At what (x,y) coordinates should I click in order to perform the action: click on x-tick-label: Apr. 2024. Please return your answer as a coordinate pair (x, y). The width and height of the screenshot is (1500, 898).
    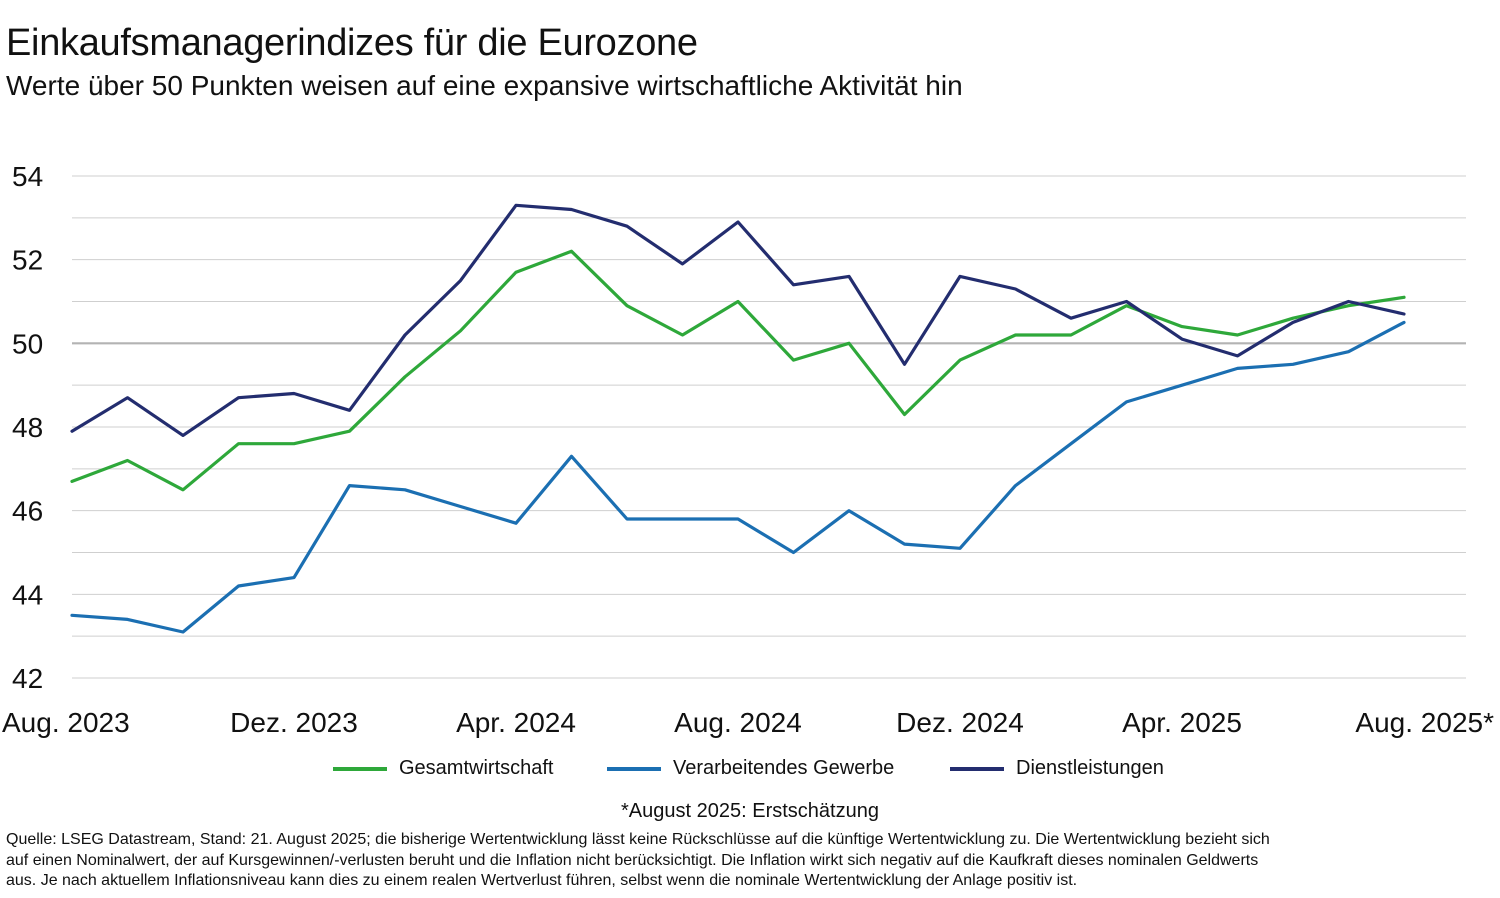
    Looking at the image, I should click on (516, 722).